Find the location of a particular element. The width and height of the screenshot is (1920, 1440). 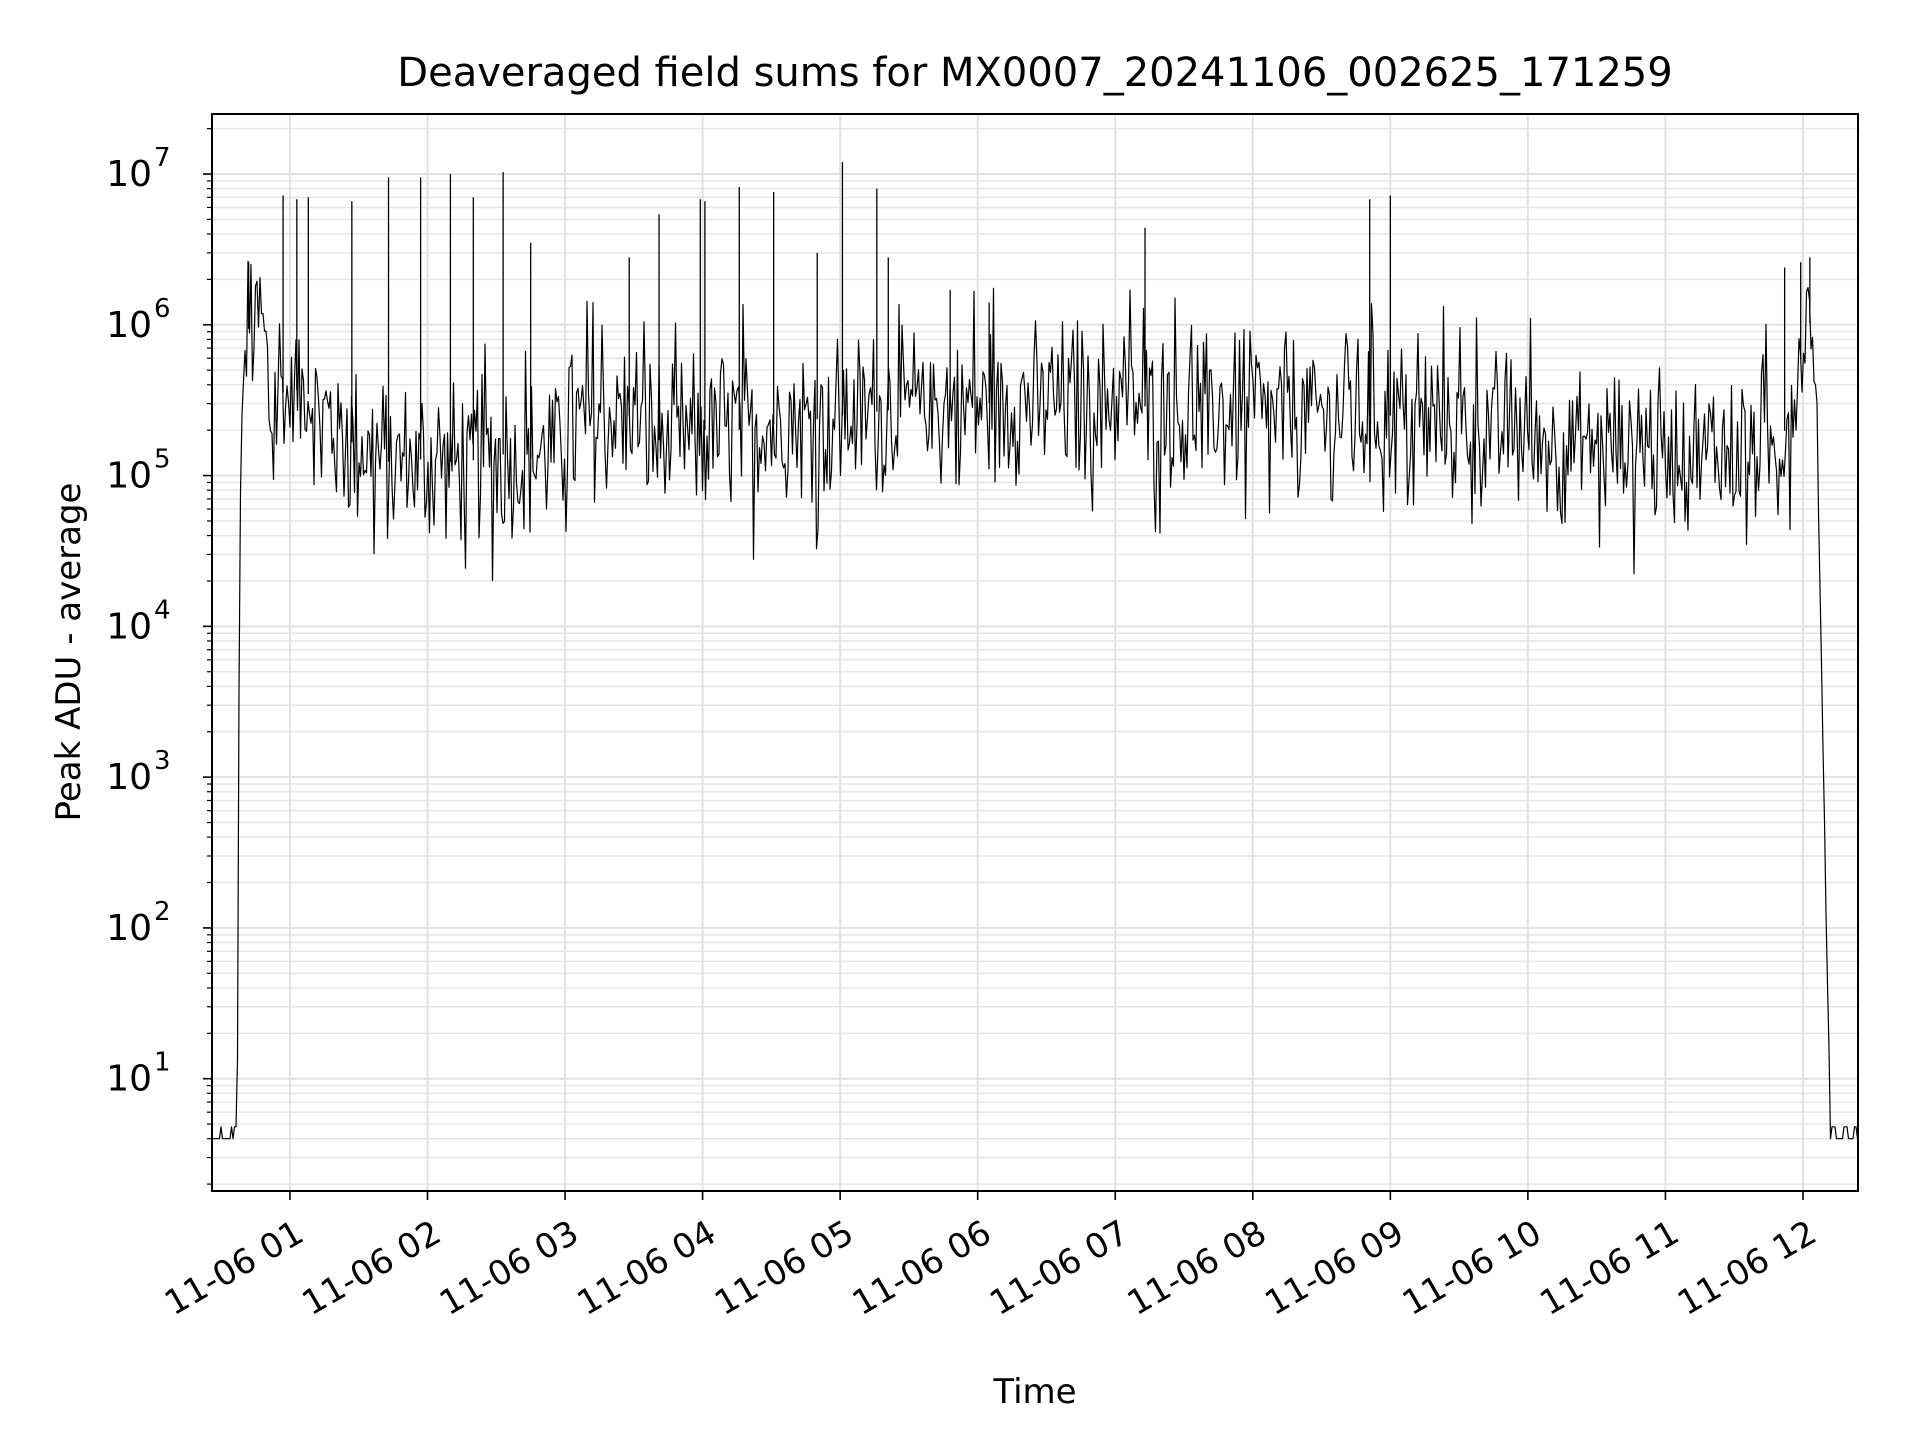

y-tick-exponent: 2 is located at coordinates (162, 912).